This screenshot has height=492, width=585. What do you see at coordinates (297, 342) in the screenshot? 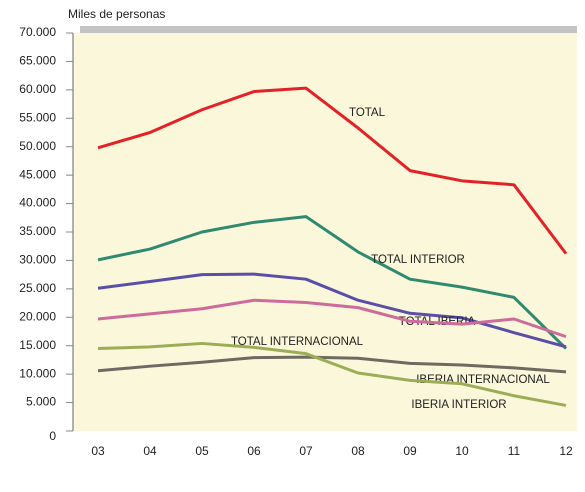
I see `series-label: TOTAL INTERNACIONAL` at bounding box center [297, 342].